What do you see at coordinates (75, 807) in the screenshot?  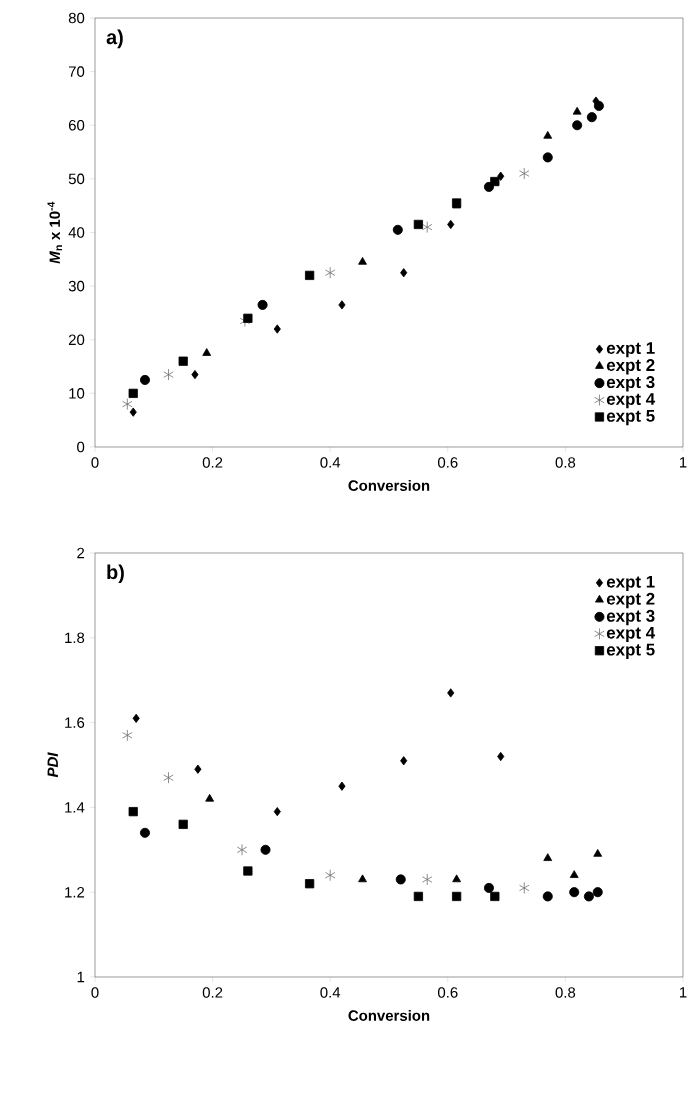 I see `y-tick-label: 1.4` at bounding box center [75, 807].